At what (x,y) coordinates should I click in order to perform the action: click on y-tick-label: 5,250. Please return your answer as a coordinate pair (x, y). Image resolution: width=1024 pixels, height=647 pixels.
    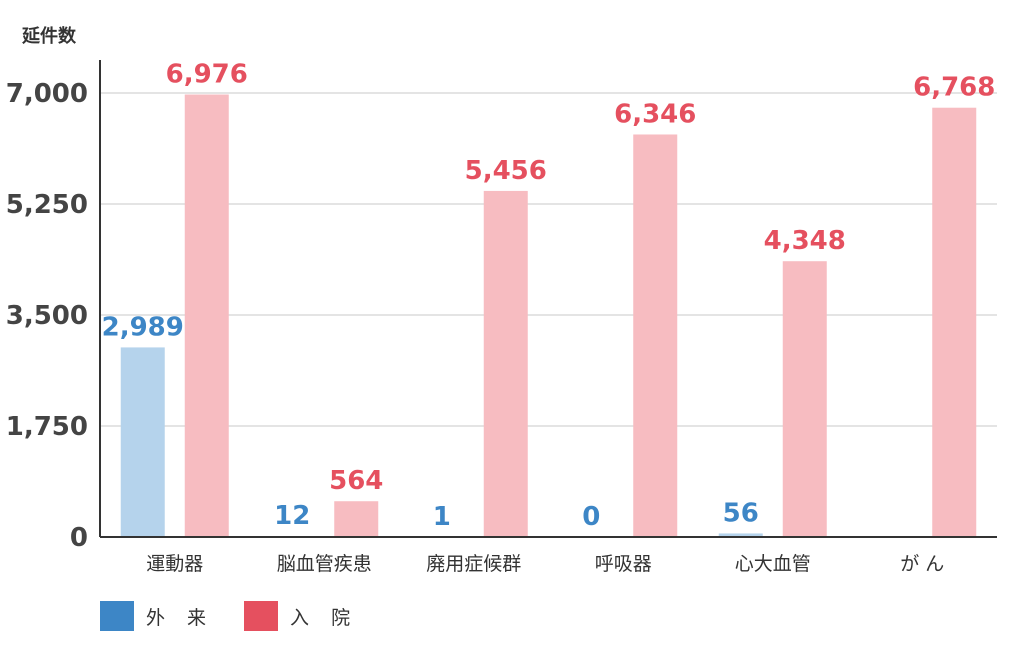
    Looking at the image, I should click on (47, 205).